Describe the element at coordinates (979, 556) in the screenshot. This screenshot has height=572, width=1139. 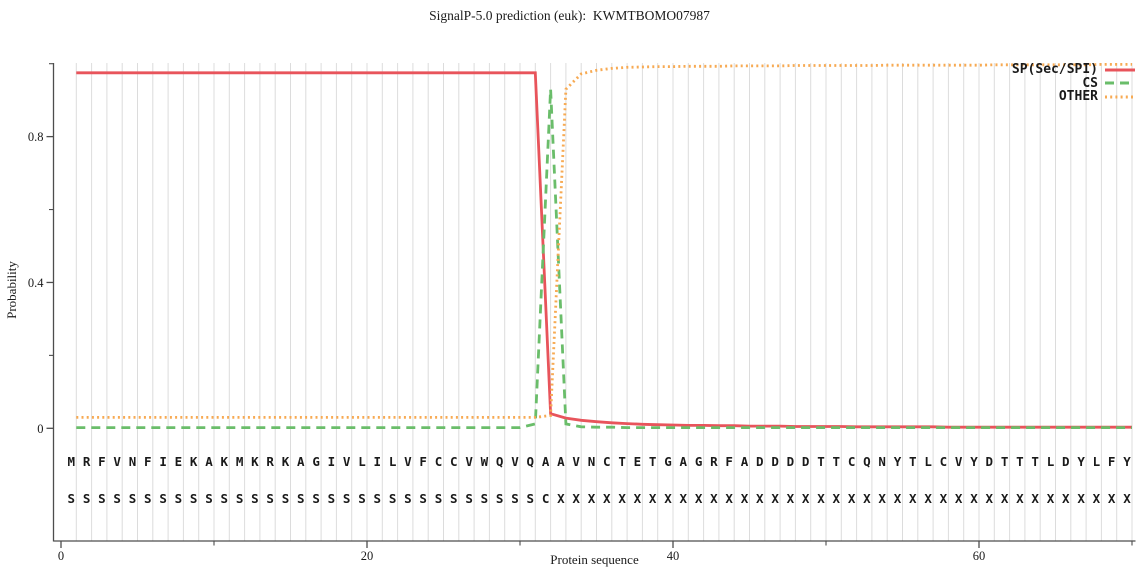
I see `x-tick-label: 60` at that location.